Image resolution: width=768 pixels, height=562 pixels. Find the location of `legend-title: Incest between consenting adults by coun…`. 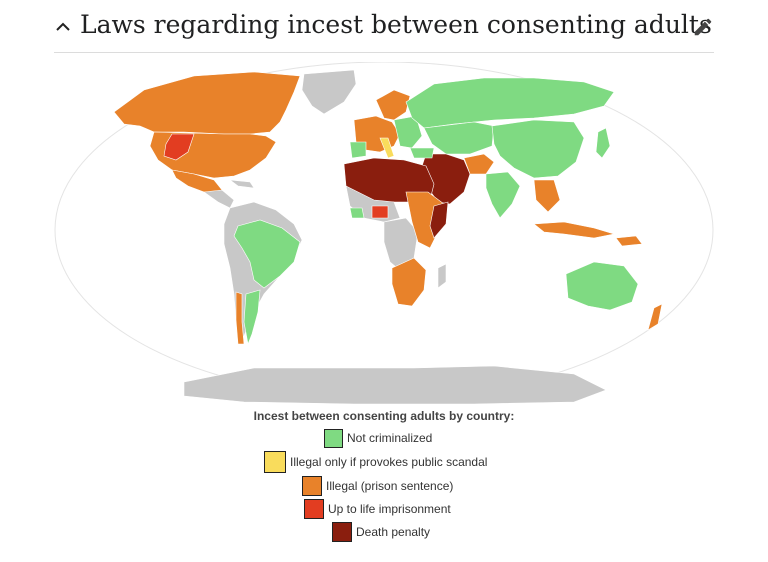

legend-title: Incest between consenting adults by coun… is located at coordinates (384, 416).